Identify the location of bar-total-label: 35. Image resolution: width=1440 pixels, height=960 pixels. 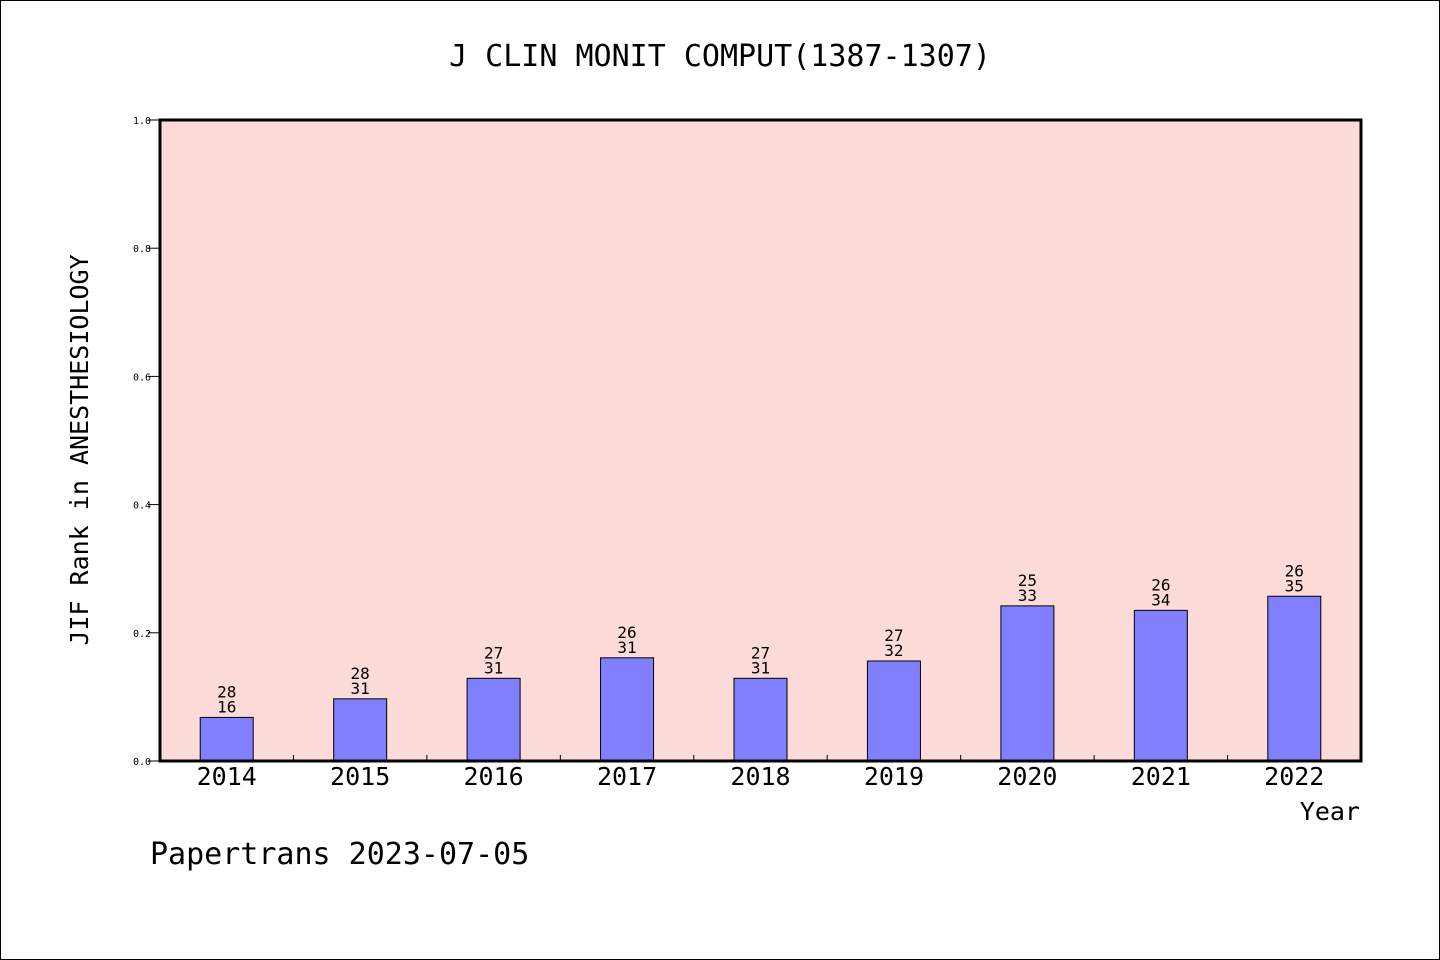
(1294, 585).